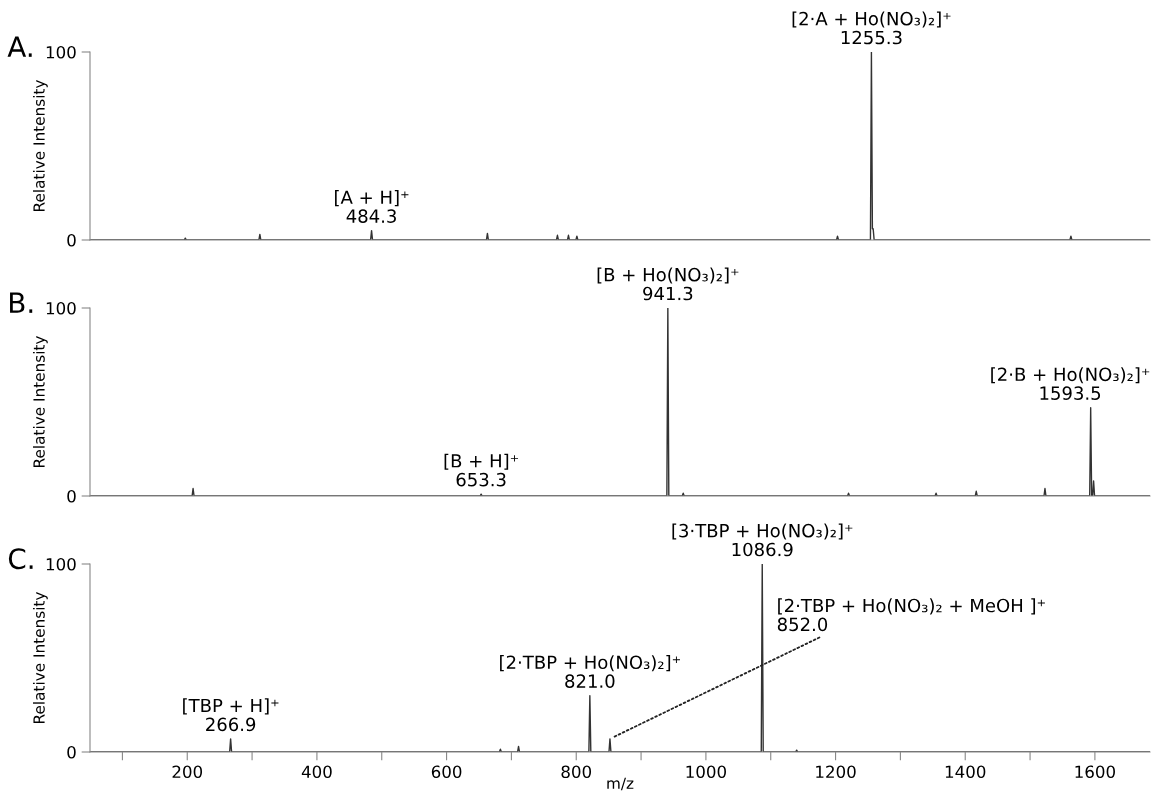 The height and width of the screenshot is (808, 1152). Describe the element at coordinates (316, 772) in the screenshot. I see `x-tick-label: 400` at that location.